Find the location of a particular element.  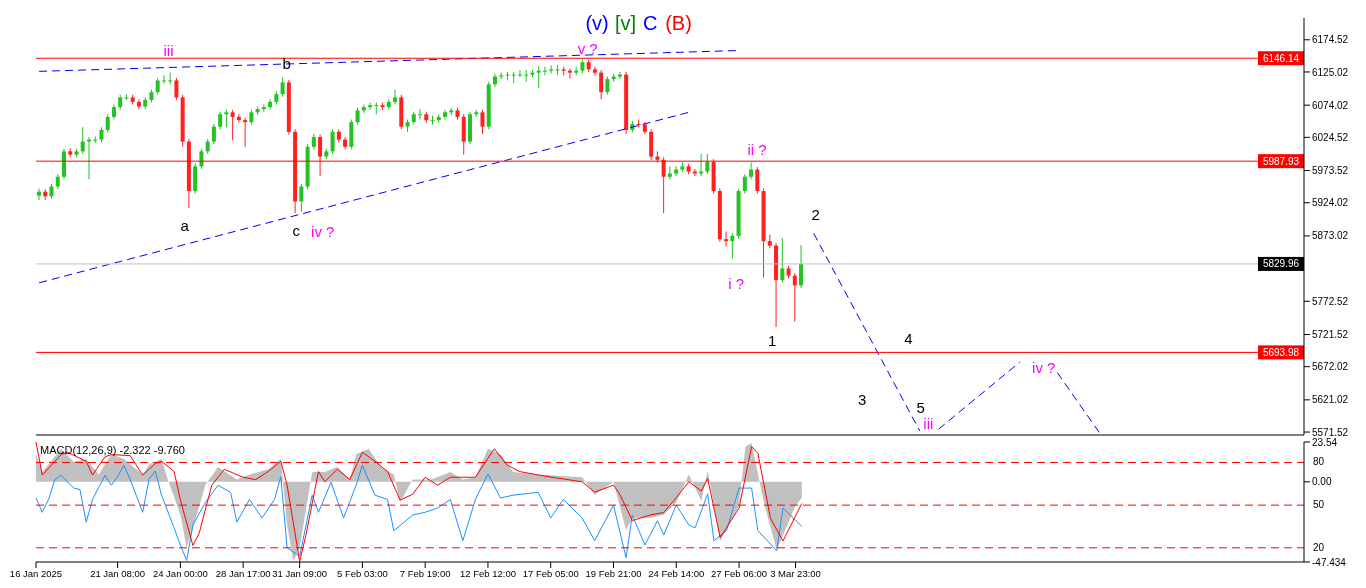

y-tick-label: 23.54 is located at coordinates (1325, 442).